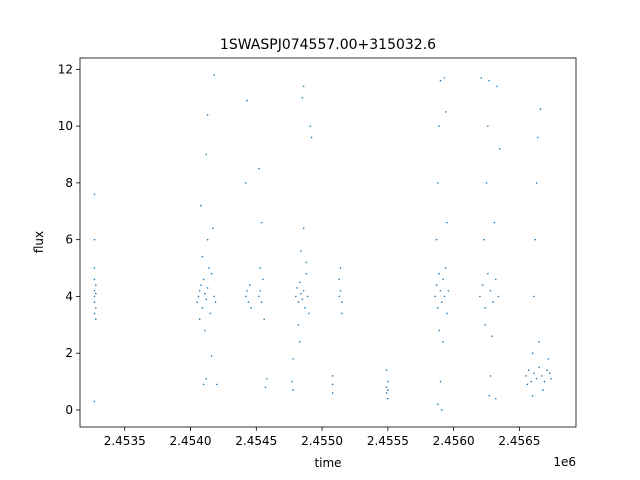 This screenshot has height=480, width=640. Describe the element at coordinates (69, 296) in the screenshot. I see `y-tick-label: 4` at that location.